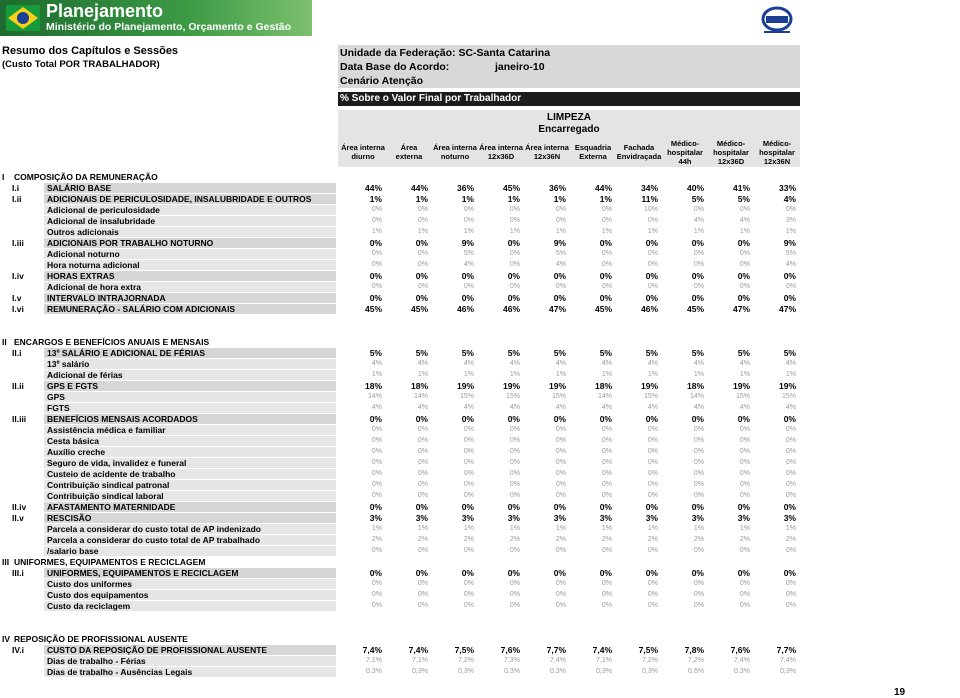 Image resolution: width=960 pixels, height=698 pixels. I want to click on value: 15%, so click(558, 396).